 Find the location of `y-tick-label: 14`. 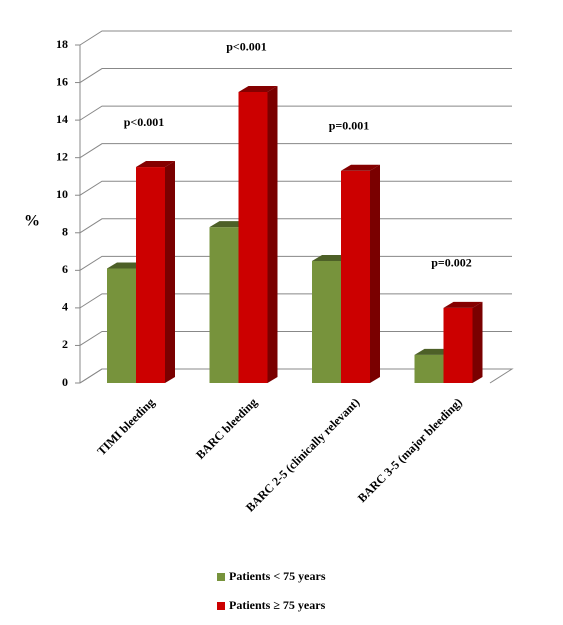

y-tick-label: 14 is located at coordinates (62, 119).